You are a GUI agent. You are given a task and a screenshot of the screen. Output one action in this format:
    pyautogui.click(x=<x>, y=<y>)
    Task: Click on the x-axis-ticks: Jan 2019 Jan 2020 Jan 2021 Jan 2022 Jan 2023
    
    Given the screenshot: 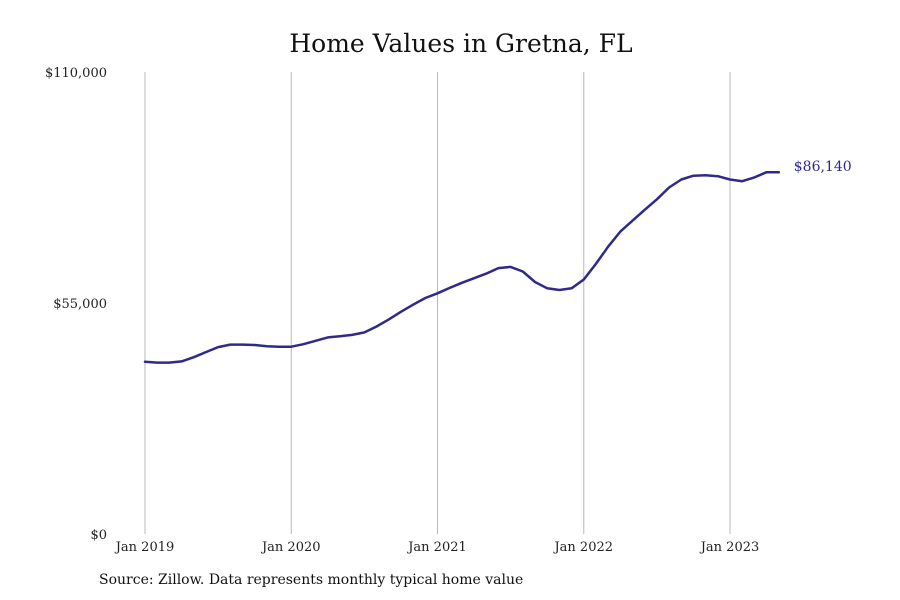 What is the action you would take?
    pyautogui.click(x=437, y=547)
    